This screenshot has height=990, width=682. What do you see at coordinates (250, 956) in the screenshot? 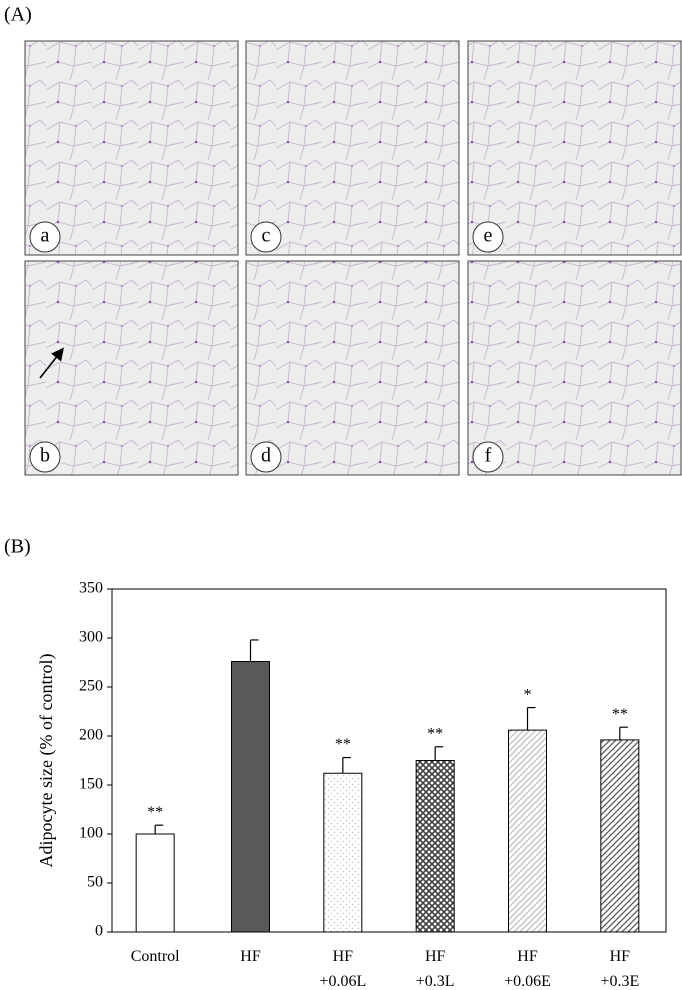
I see `x-tick-label: HF` at bounding box center [250, 956].